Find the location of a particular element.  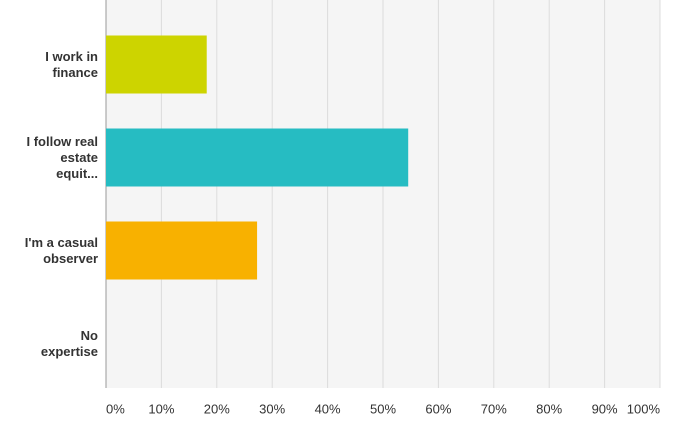

x-tick-label: 20% is located at coordinates (217, 408).